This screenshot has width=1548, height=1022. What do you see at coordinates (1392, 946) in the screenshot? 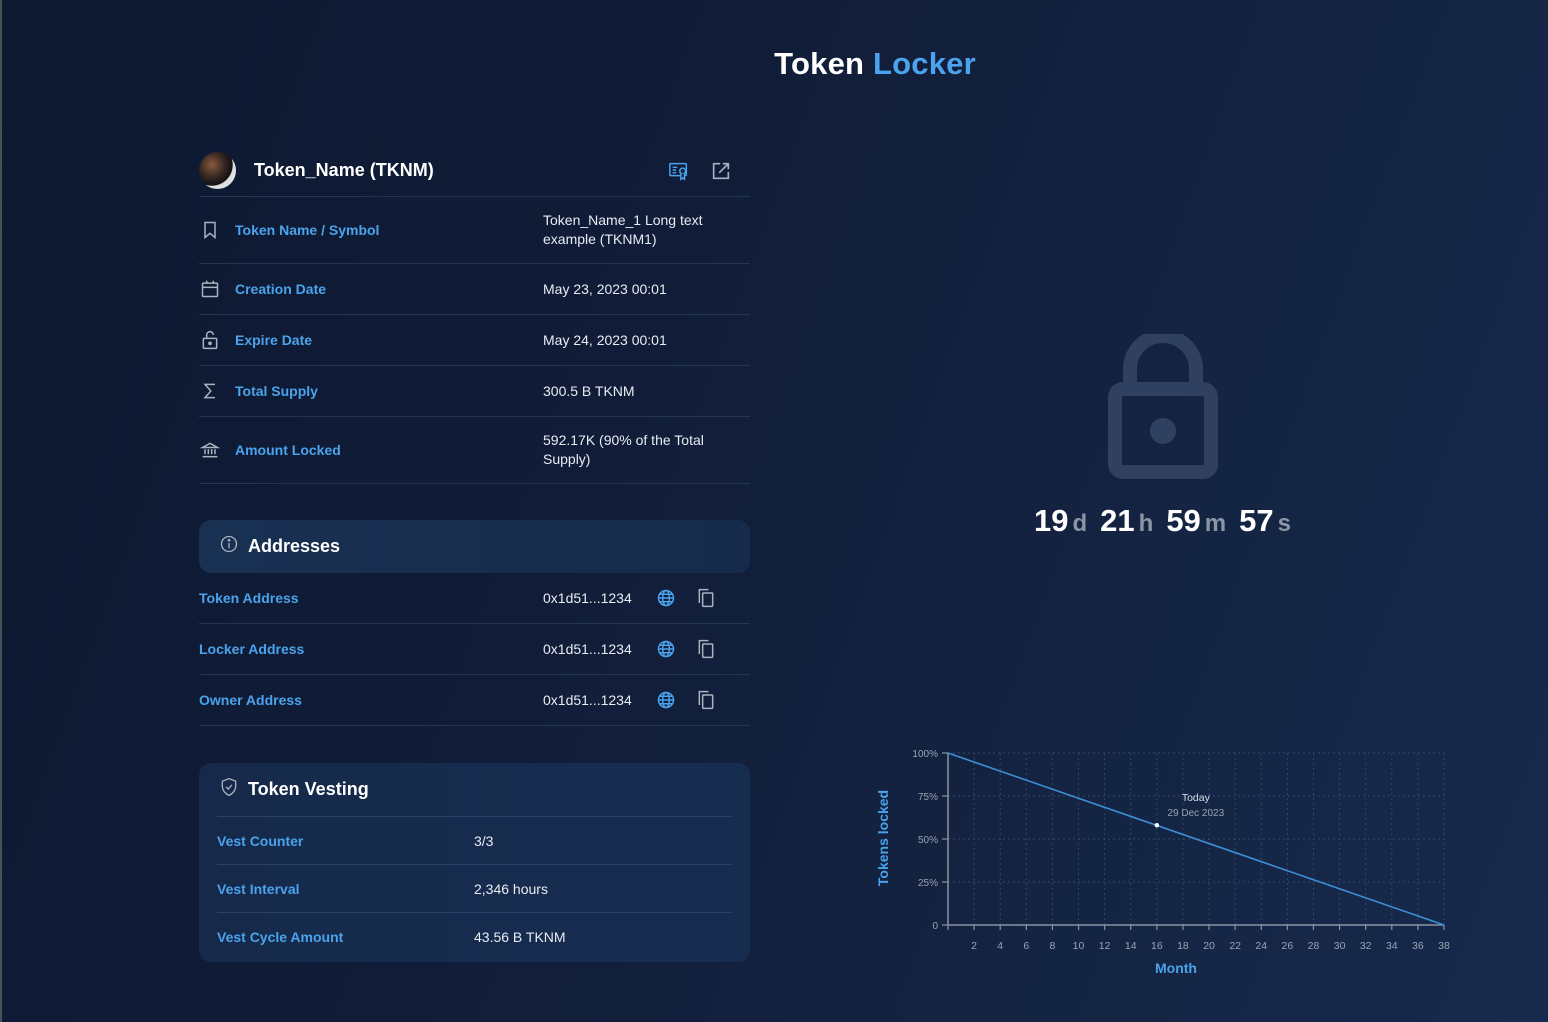
I see `svg-text: 34` at bounding box center [1392, 946].